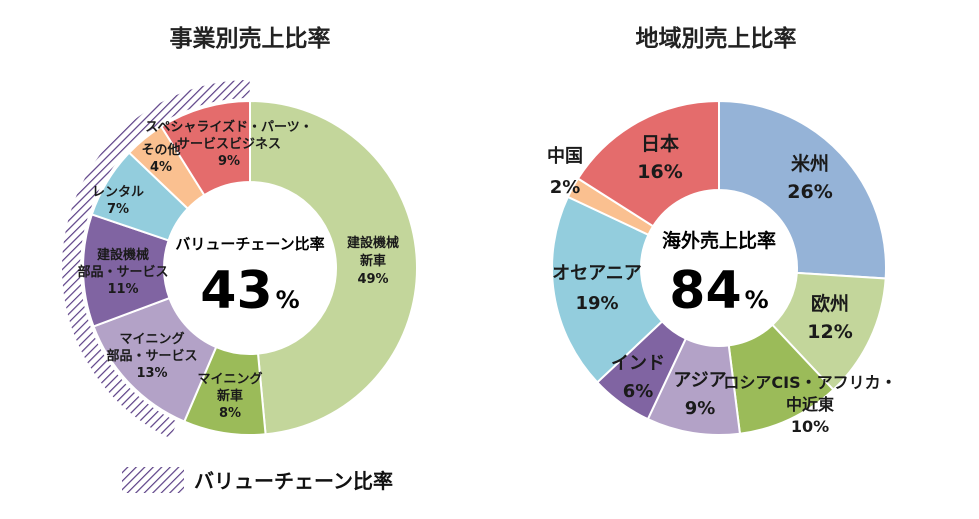 This screenshot has width=979, height=519. I want to click on slice-percent-label: 7%, so click(118, 209).